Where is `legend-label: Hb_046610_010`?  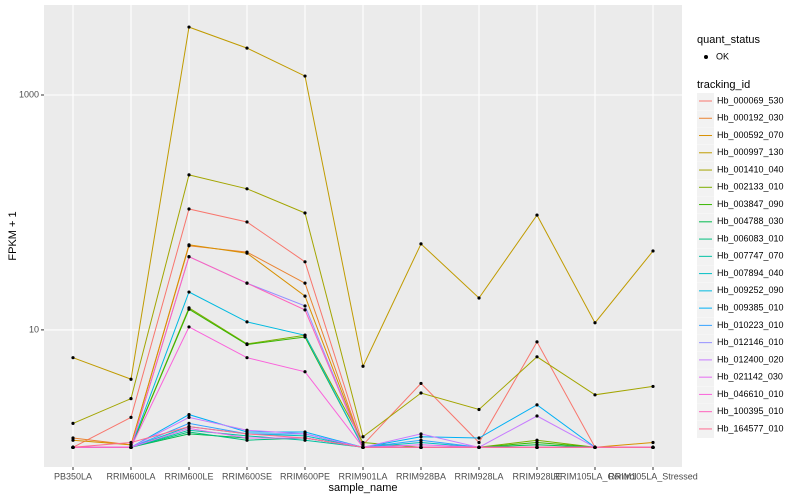 legend-label: Hb_046610_010 is located at coordinates (750, 394).